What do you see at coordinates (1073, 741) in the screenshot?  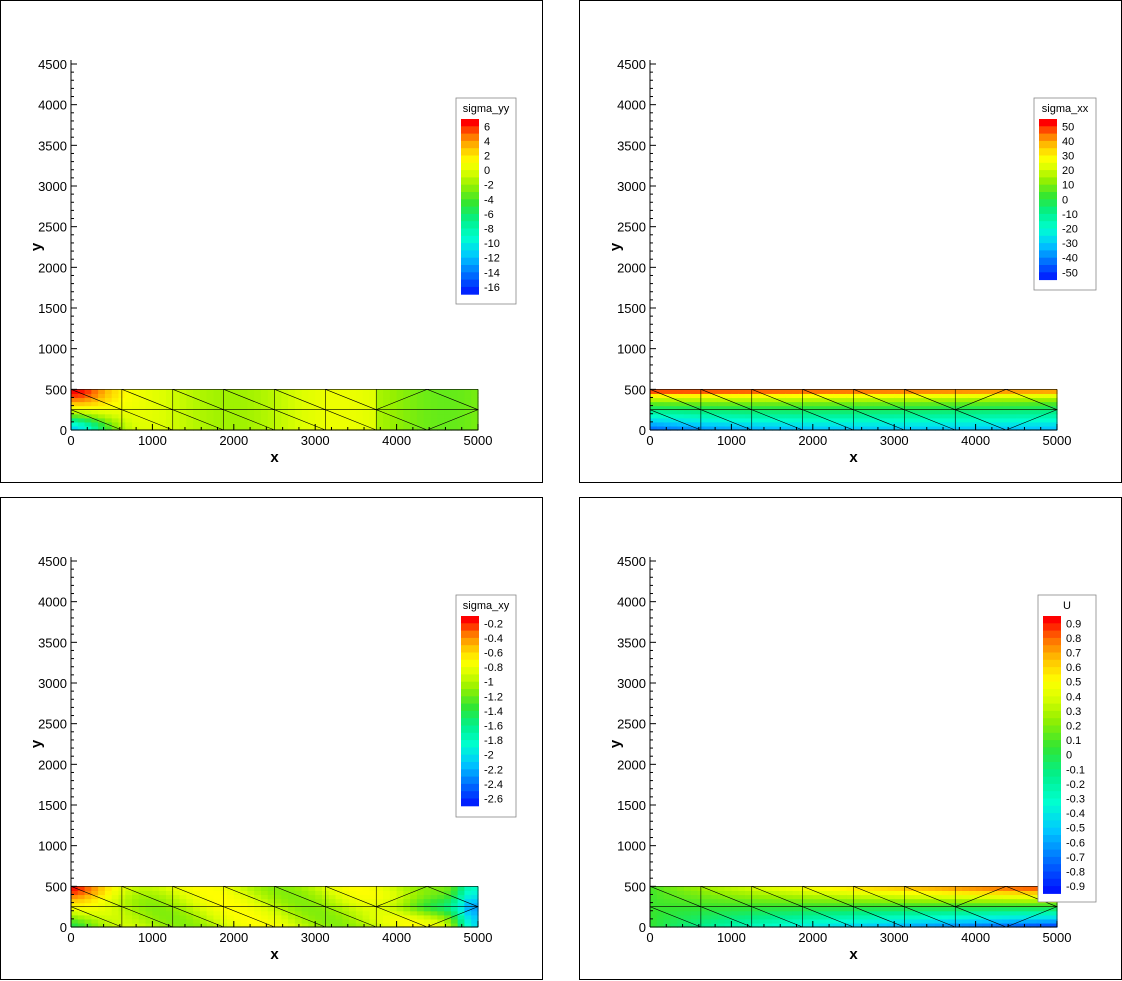 I see `legend-level-label: 0.1` at bounding box center [1073, 741].